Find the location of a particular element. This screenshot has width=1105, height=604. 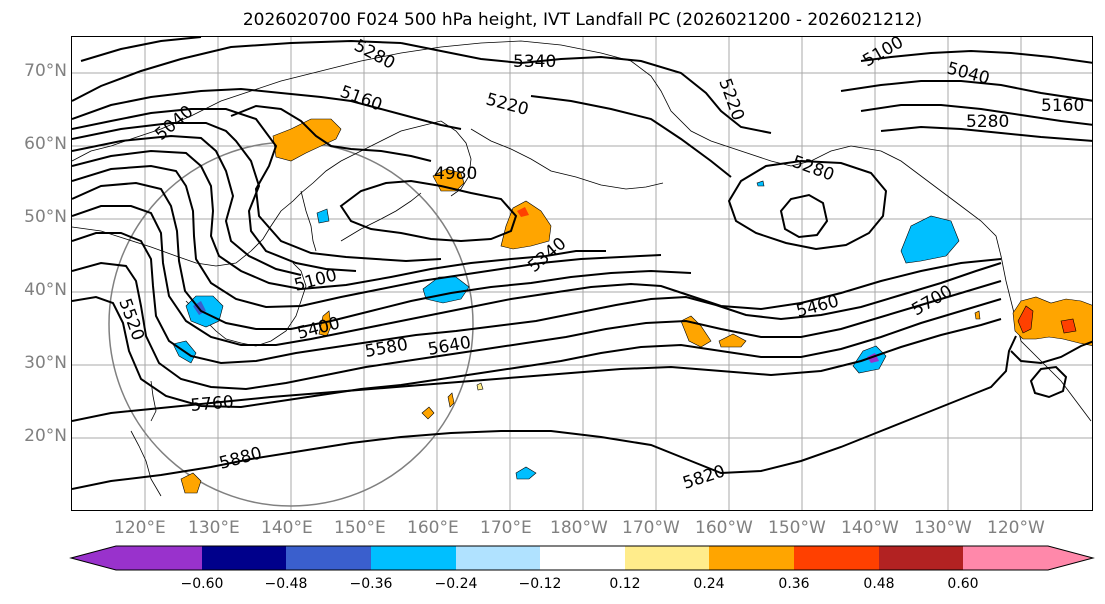

lat-label-40: 40°N is located at coordinates (45, 290).